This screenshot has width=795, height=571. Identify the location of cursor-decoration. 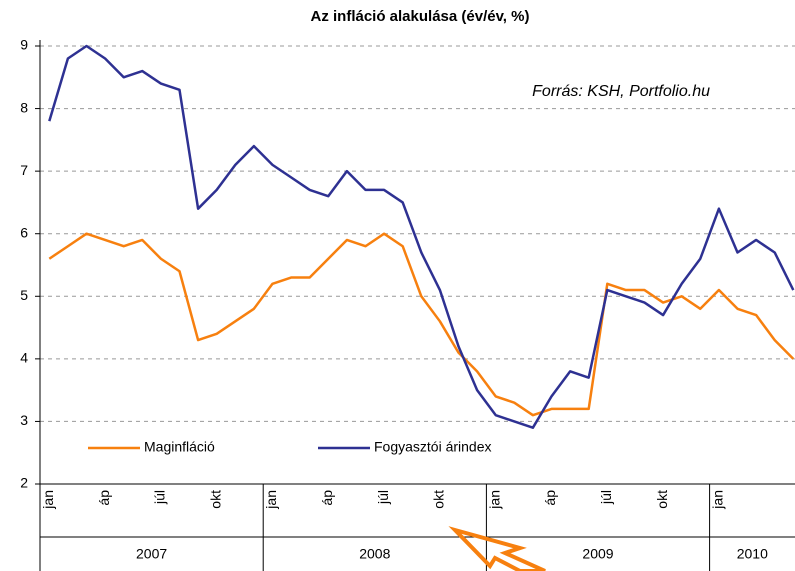
(497, 548).